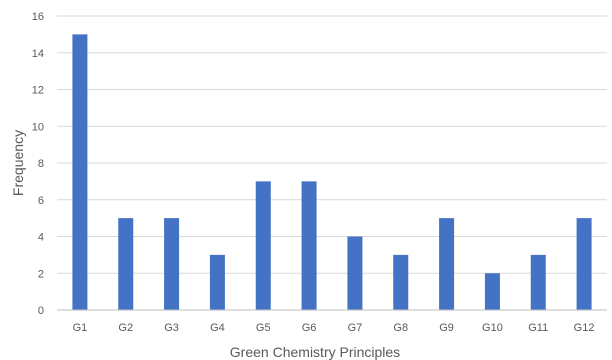 Image resolution: width=612 pixels, height=360 pixels. I want to click on bar-g12, so click(584, 264).